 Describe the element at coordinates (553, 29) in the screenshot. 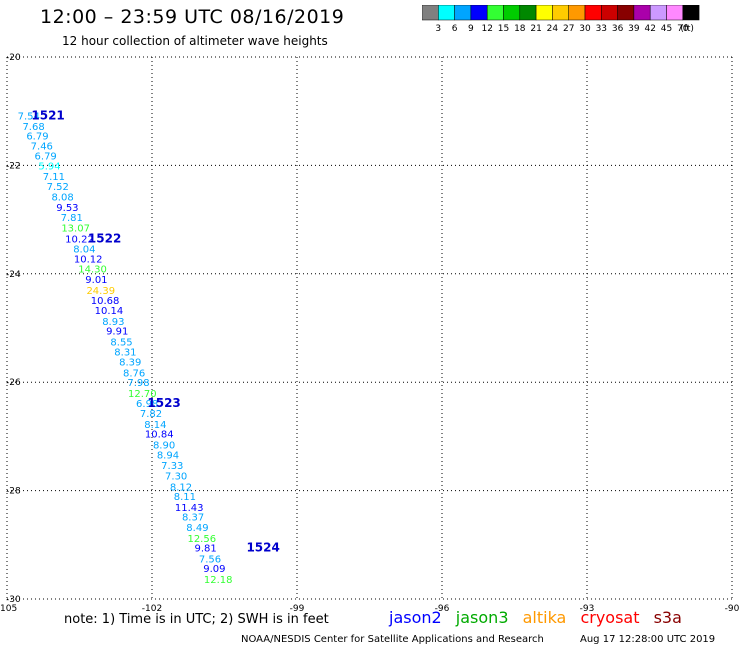

I see `colorbar-tick-label: 24` at that location.